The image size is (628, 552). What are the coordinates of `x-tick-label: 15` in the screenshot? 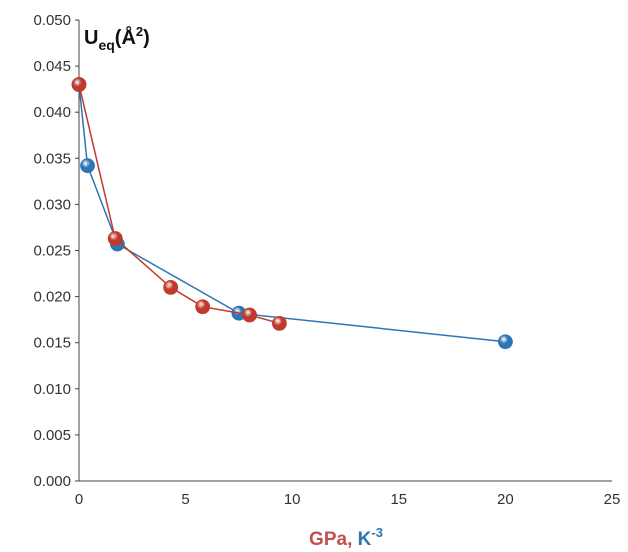 It's located at (398, 499).